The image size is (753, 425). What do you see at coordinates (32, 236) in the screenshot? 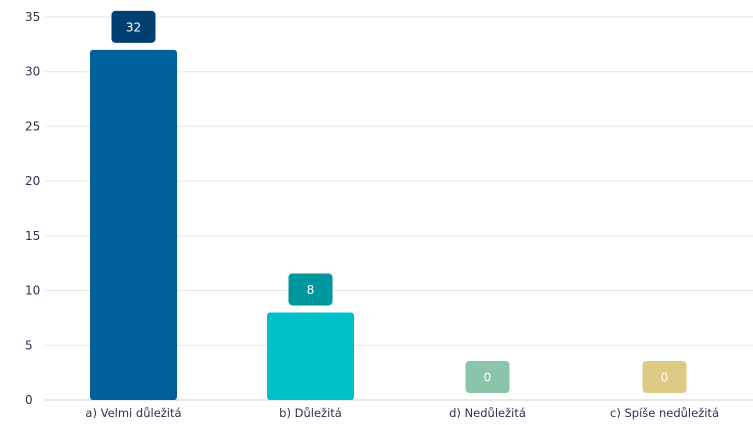
I see `y-tick-label-15: 15` at bounding box center [32, 236].